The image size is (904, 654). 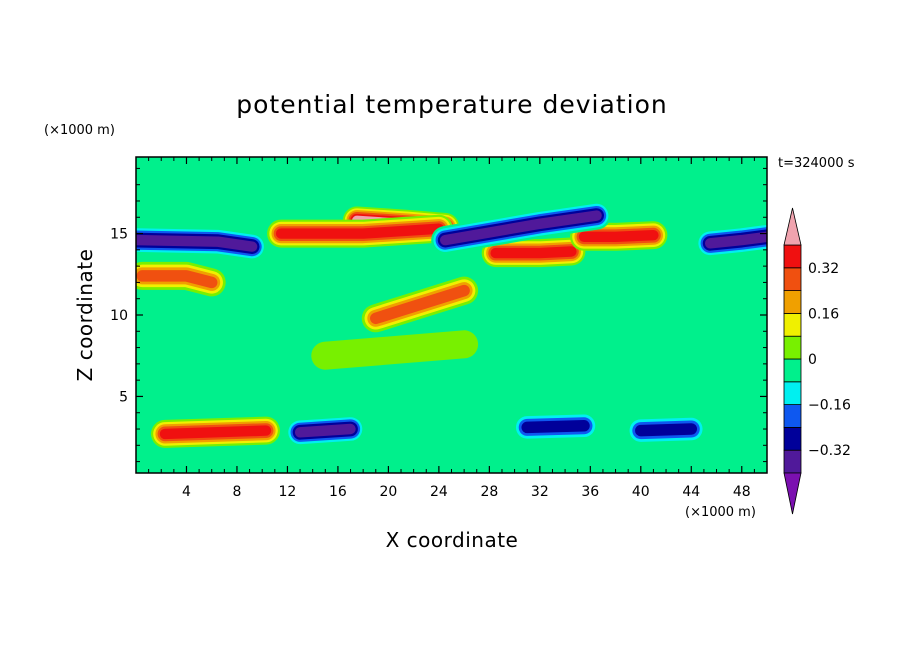 What do you see at coordinates (812, 360) in the screenshot?
I see `colorbar-tick-label: 0` at bounding box center [812, 360].